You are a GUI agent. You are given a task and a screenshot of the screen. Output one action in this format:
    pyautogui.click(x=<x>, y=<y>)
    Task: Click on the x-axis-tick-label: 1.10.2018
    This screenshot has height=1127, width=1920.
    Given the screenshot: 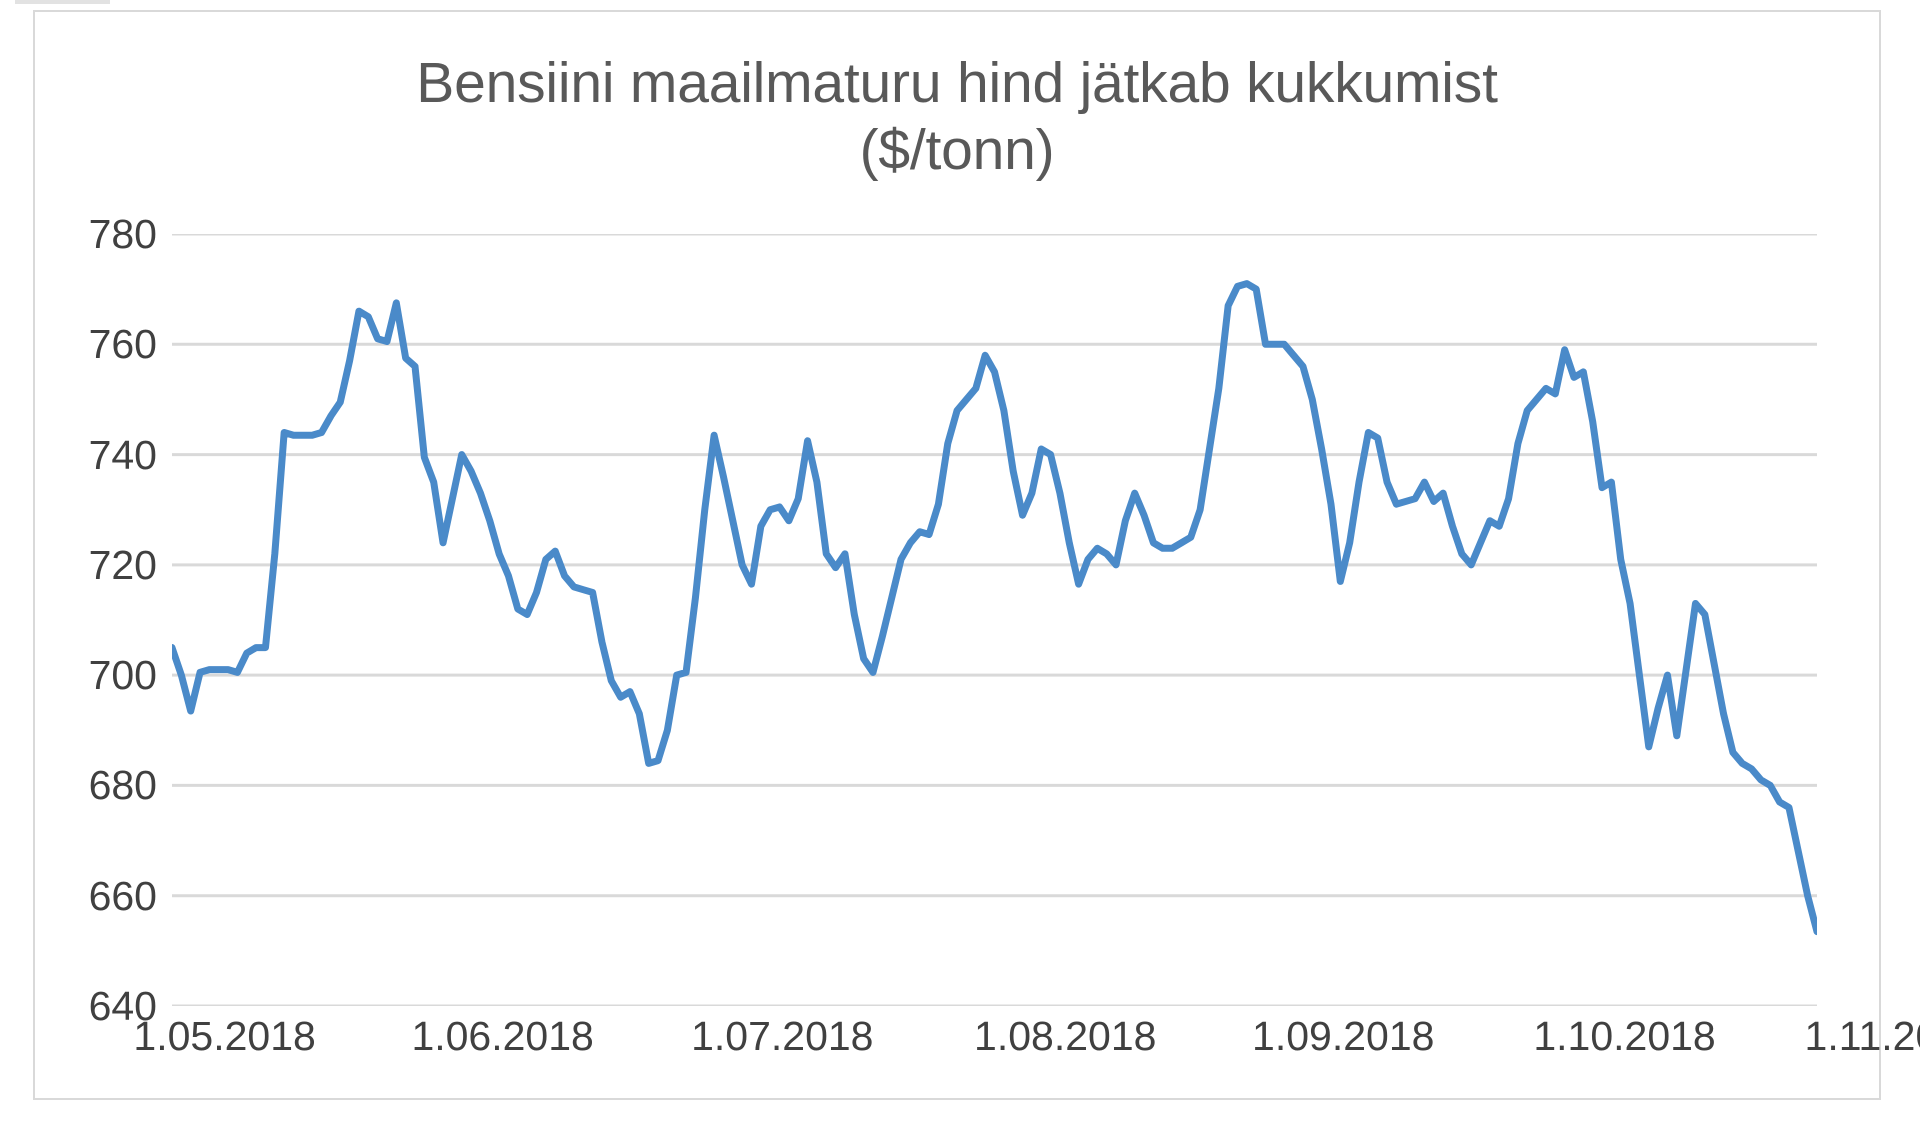 What is the action you would take?
    pyautogui.click(x=1624, y=1036)
    